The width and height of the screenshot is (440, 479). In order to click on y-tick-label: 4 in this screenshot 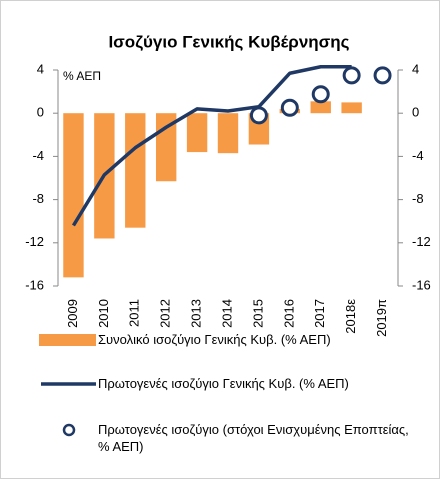, I will do `click(40, 68)`.